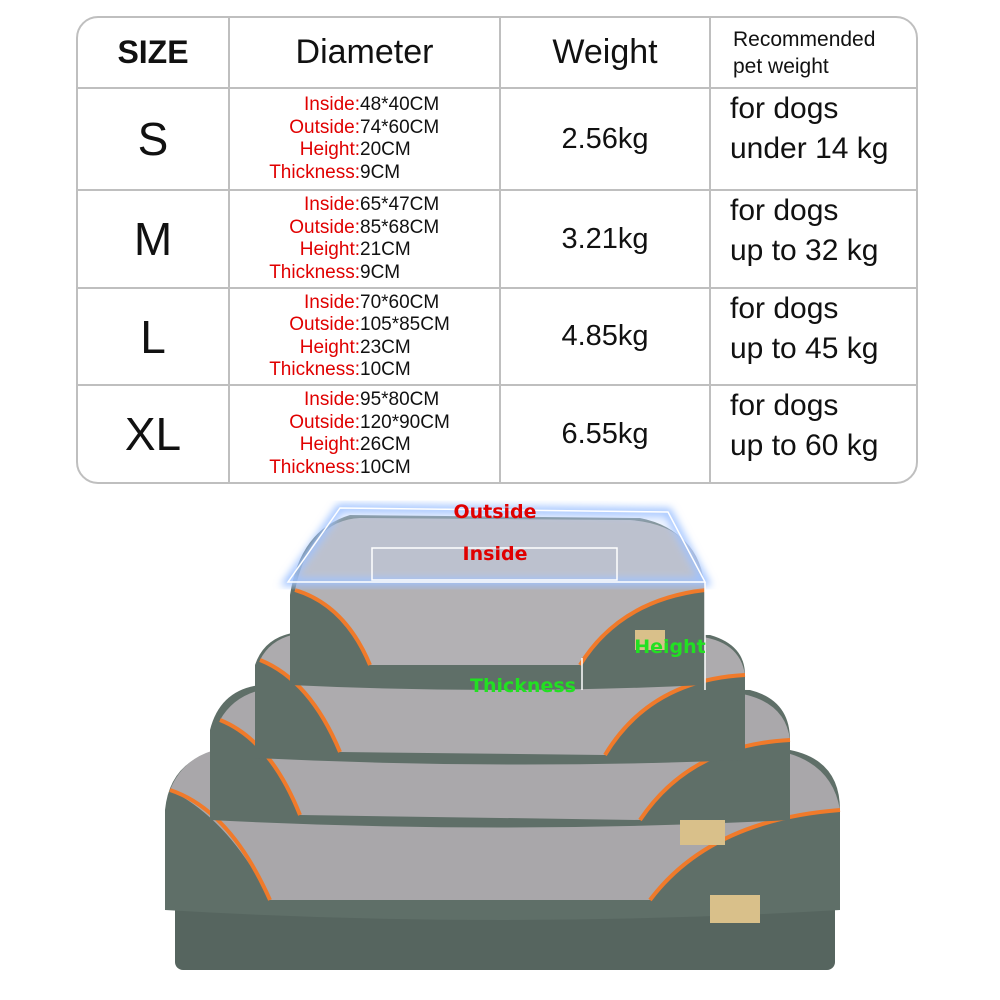 This screenshot has height=1000, width=1000. I want to click on dim-height: Height: 26CM, so click(320, 445).